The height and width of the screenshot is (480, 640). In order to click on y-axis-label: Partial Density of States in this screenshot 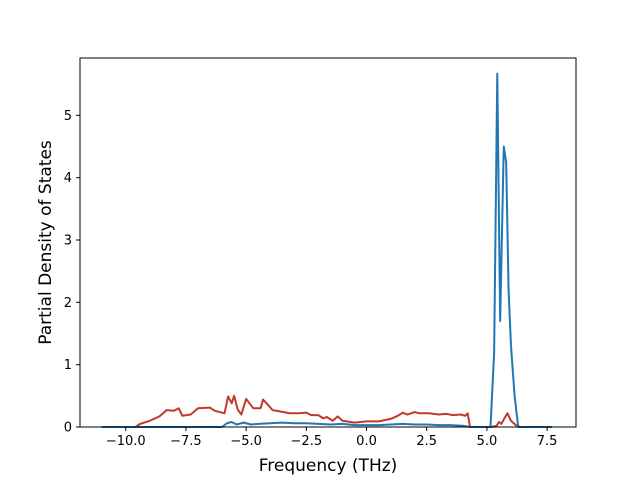, I will do `click(46, 242)`.